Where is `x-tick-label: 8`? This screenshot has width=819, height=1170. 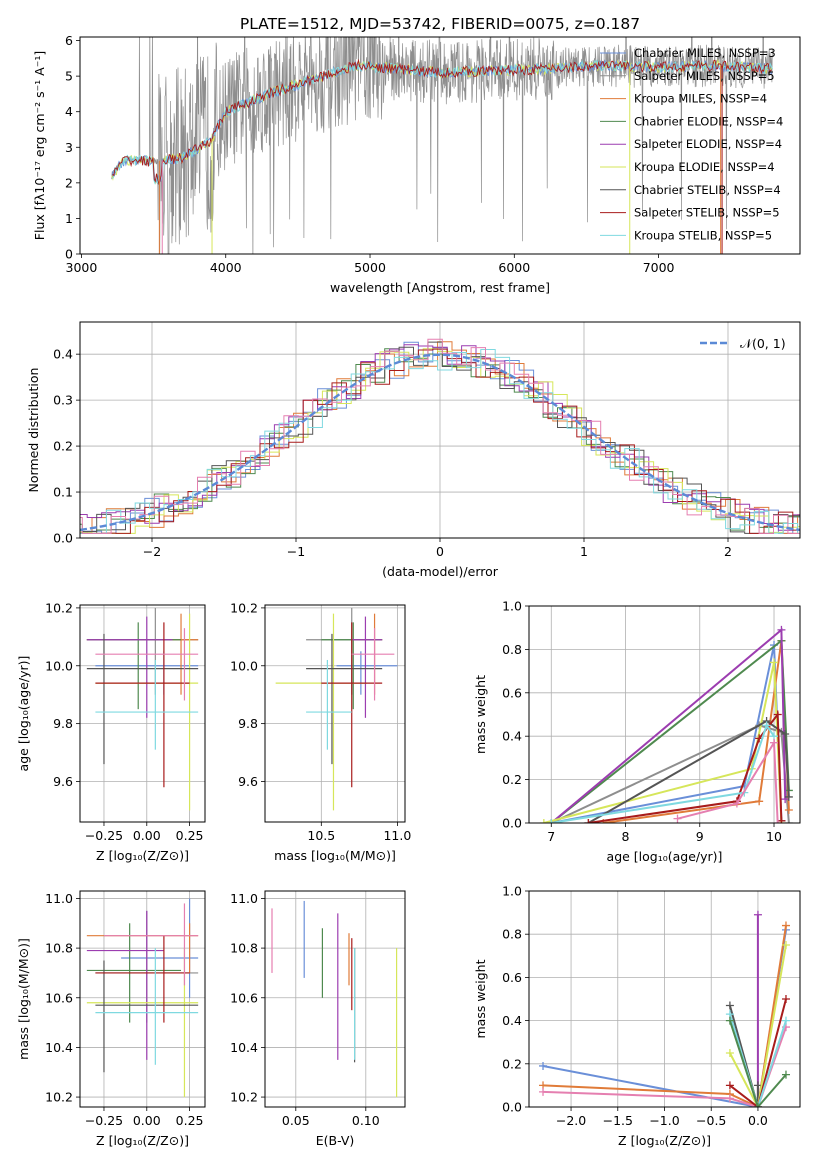 x-tick-label: 8 is located at coordinates (626, 836).